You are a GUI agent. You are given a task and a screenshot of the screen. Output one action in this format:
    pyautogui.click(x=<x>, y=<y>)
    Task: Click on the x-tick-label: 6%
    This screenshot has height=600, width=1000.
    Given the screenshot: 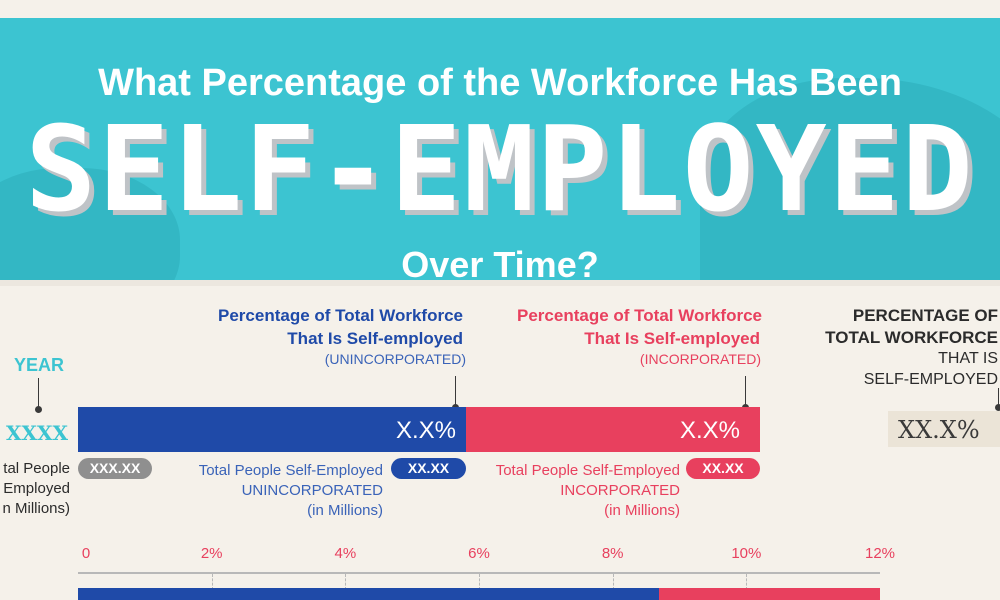 What is the action you would take?
    pyautogui.click(x=479, y=553)
    